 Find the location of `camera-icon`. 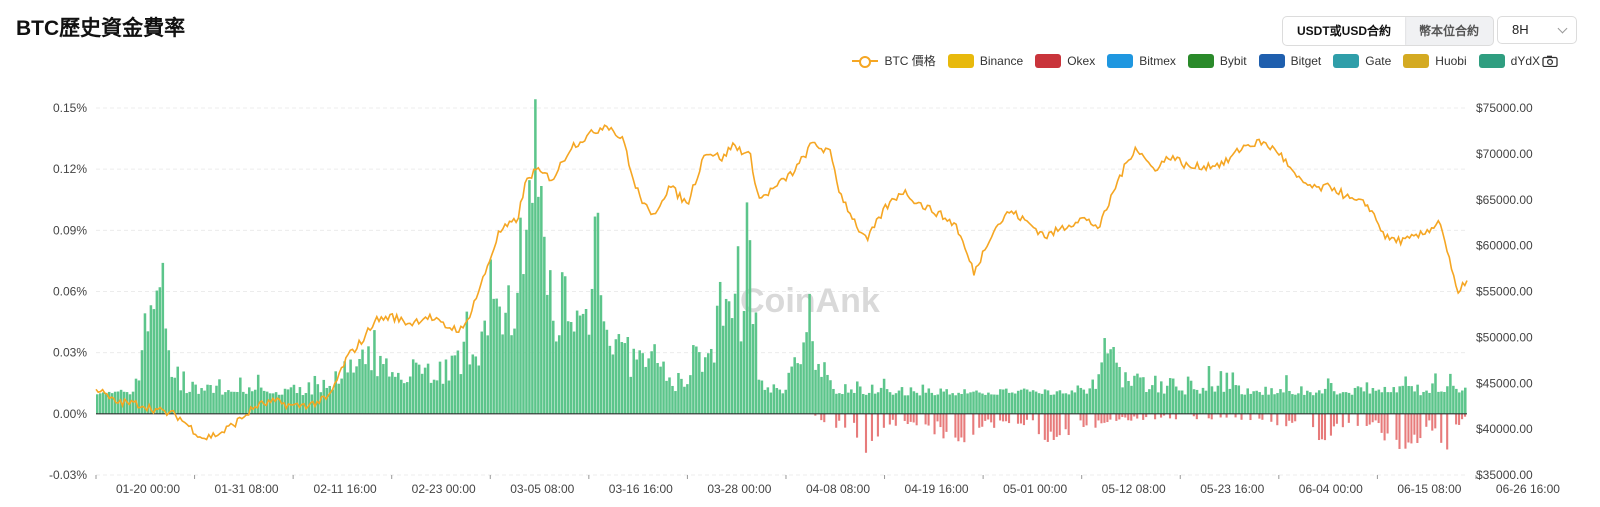

camera-icon is located at coordinates (1550, 61).